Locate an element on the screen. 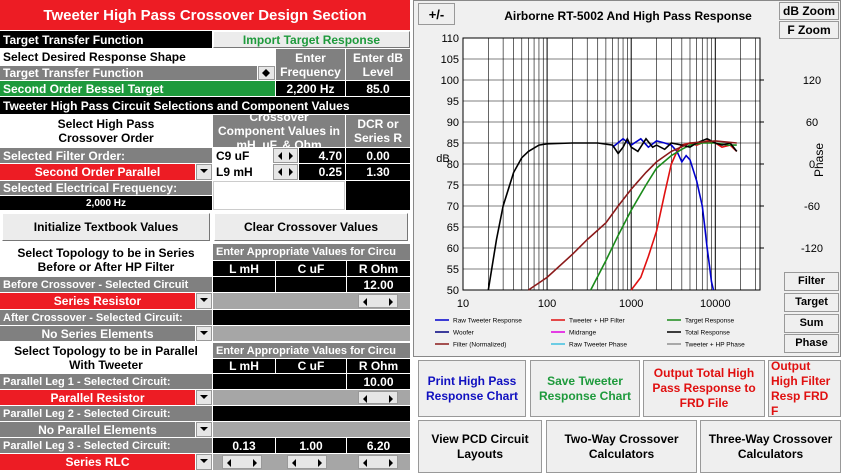 This screenshot has width=841, height=473. x-tick-label: 1000 is located at coordinates (631, 304).